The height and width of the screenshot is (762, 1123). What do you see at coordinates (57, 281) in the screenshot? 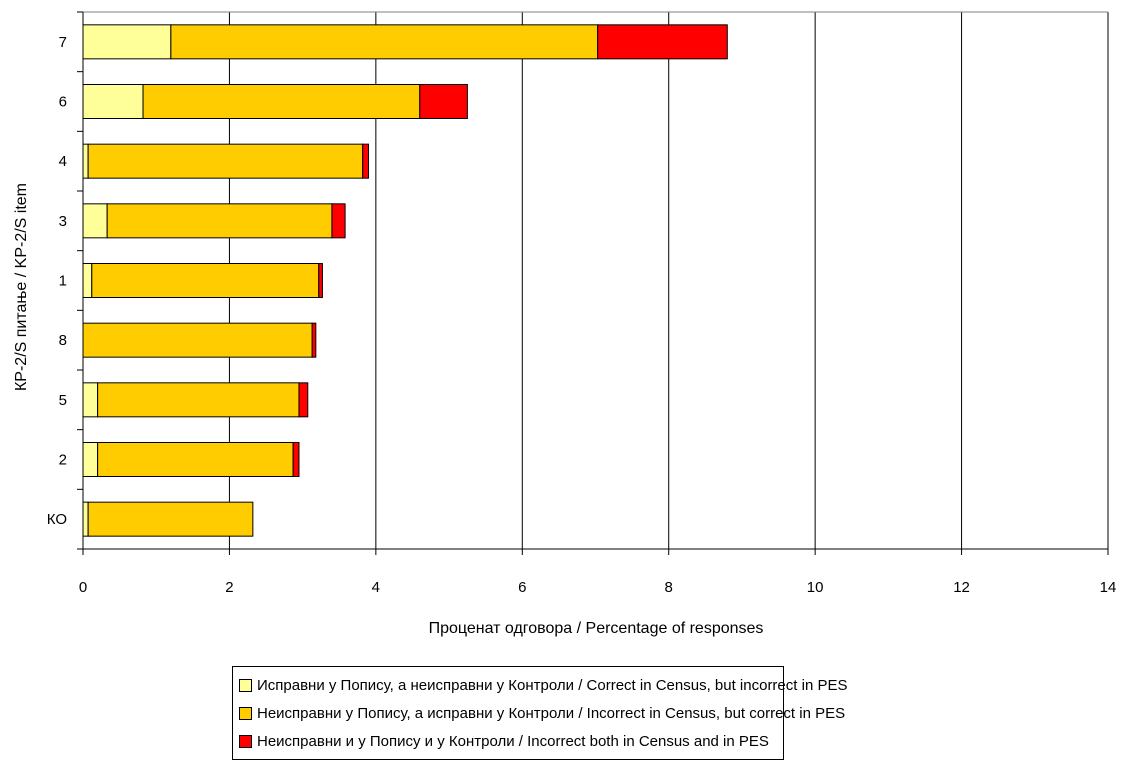
I see `y-tick-labels: 7 6 4 3 1 8 5 2 КО` at bounding box center [57, 281].